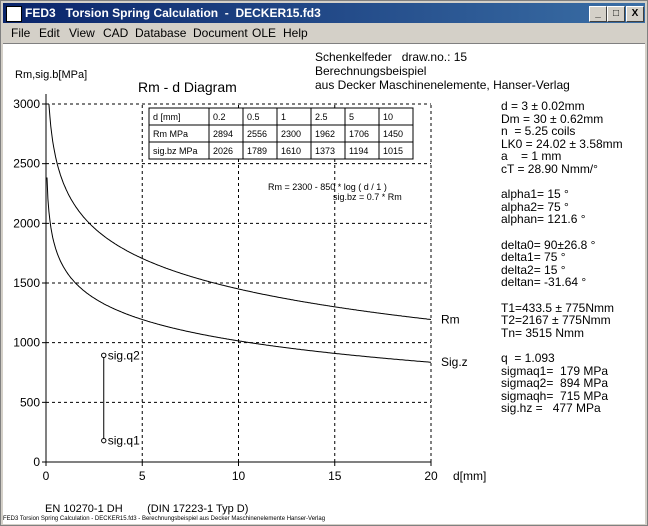 This screenshot has width=648, height=526. Describe the element at coordinates (358, 151) in the screenshot. I see `table-cell: 1194` at that location.